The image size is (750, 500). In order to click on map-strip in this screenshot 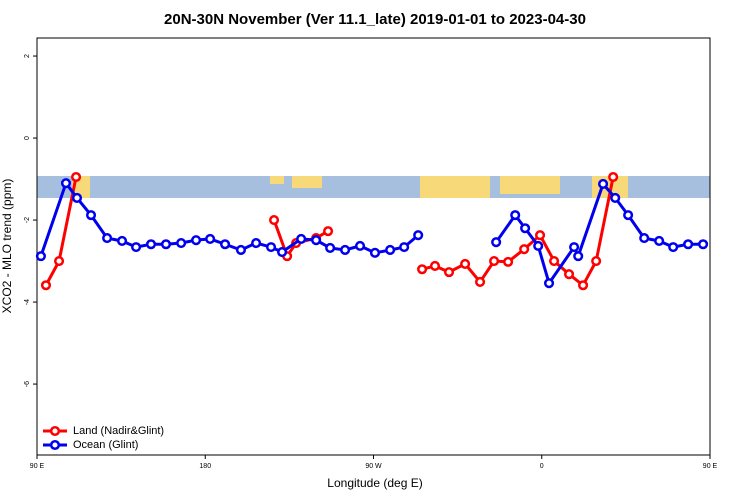, I will do `click(373, 187)`.